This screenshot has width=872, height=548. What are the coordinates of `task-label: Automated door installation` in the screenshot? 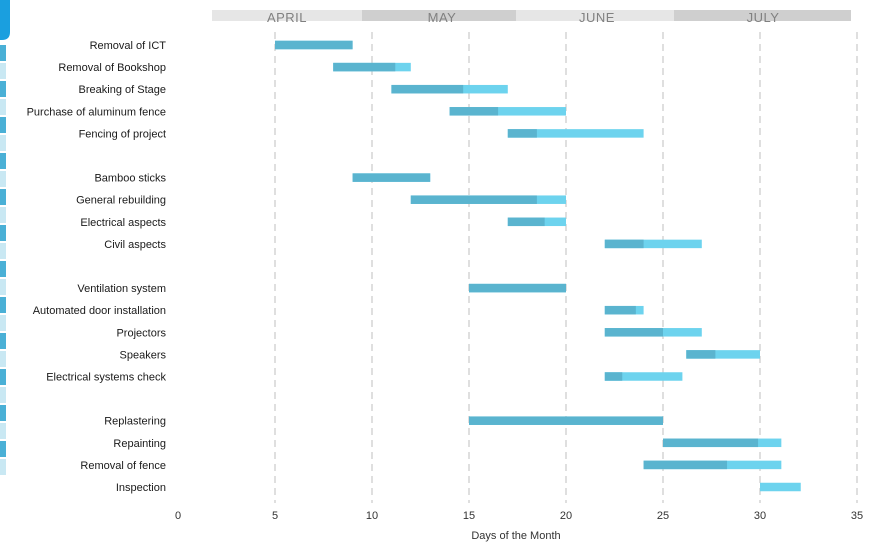 It's located at (99, 311).